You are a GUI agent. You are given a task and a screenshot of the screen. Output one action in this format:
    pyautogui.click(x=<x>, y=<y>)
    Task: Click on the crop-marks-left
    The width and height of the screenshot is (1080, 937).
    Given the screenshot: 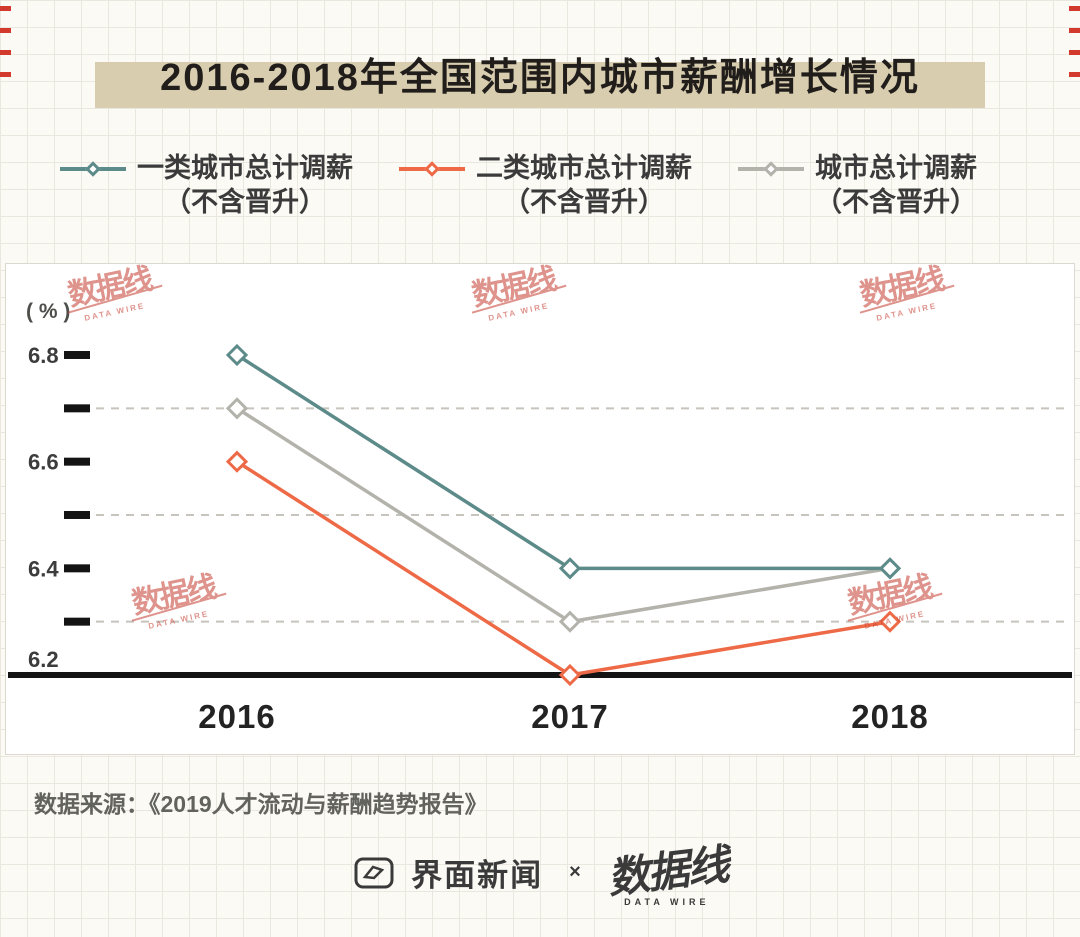 What is the action you would take?
    pyautogui.click(x=5, y=50)
    